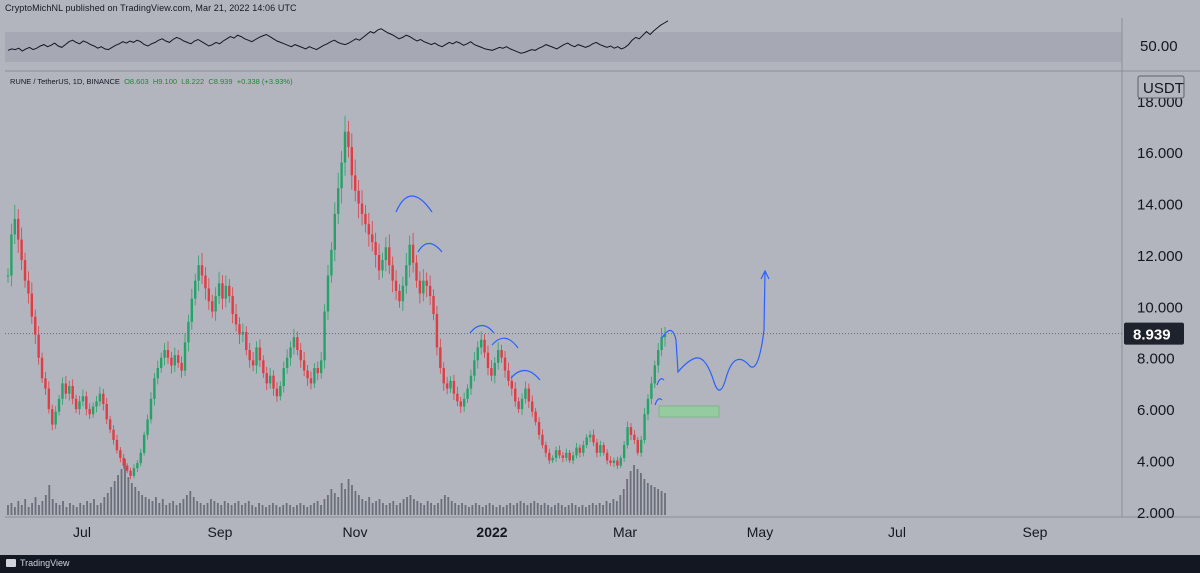 The height and width of the screenshot is (573, 1200). I want to click on tradingview-logo: TradingView, so click(38, 563).